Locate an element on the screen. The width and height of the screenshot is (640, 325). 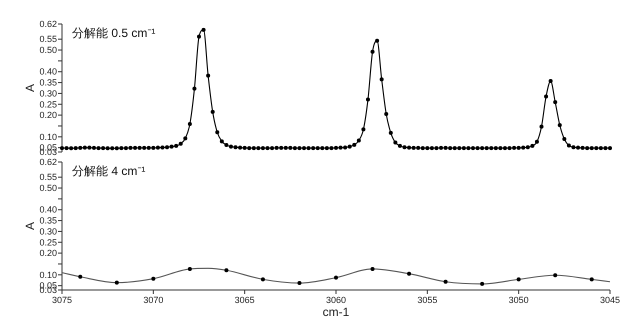
x-tick-label: 3045 is located at coordinates (610, 300).